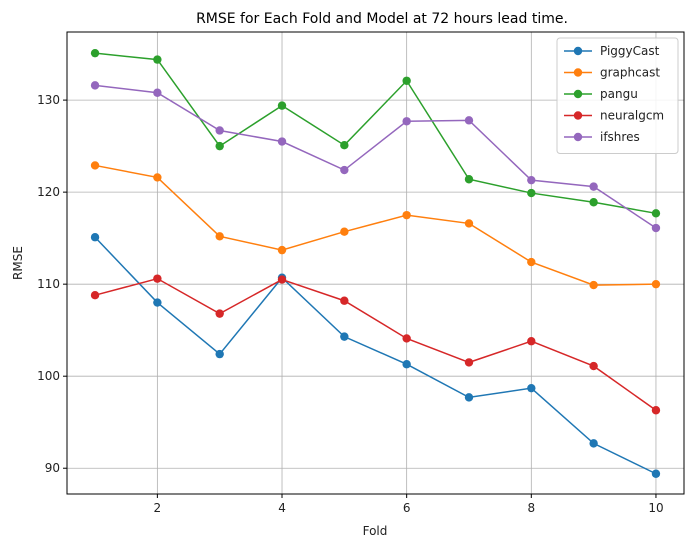 This screenshot has width=695, height=547. What do you see at coordinates (632, 116) in the screenshot?
I see `legend-label: neuralgcm` at bounding box center [632, 116].